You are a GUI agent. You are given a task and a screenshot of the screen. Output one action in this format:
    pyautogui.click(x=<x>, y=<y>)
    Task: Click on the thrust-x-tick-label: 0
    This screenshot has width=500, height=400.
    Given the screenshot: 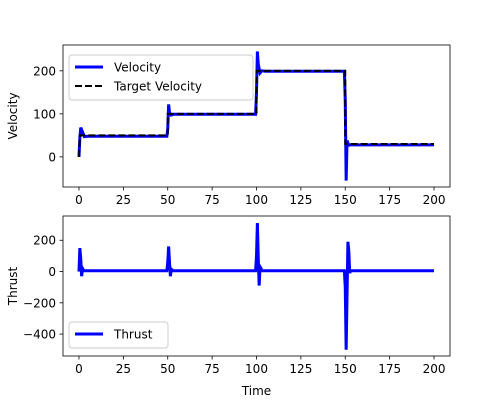 What is the action you would take?
    pyautogui.click(x=79, y=369)
    